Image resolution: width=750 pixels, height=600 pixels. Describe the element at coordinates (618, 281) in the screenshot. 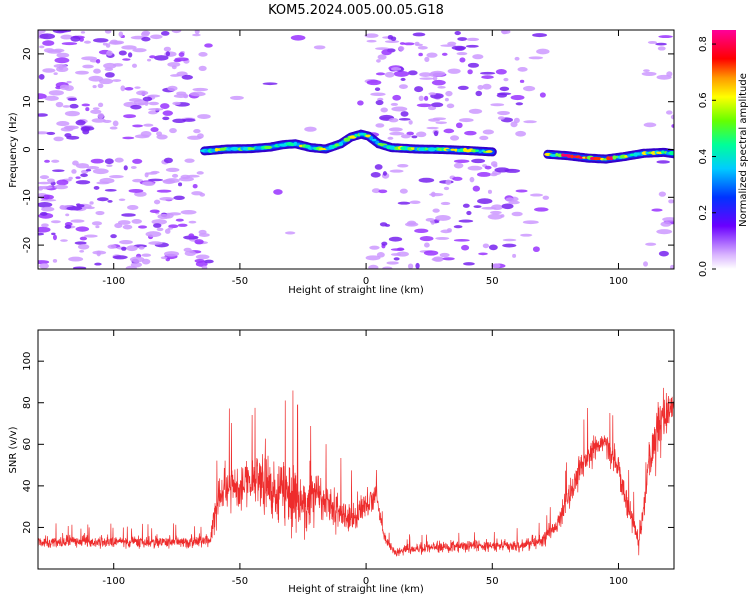

I see `spectrogram-x-tick-label: 100` at that location.